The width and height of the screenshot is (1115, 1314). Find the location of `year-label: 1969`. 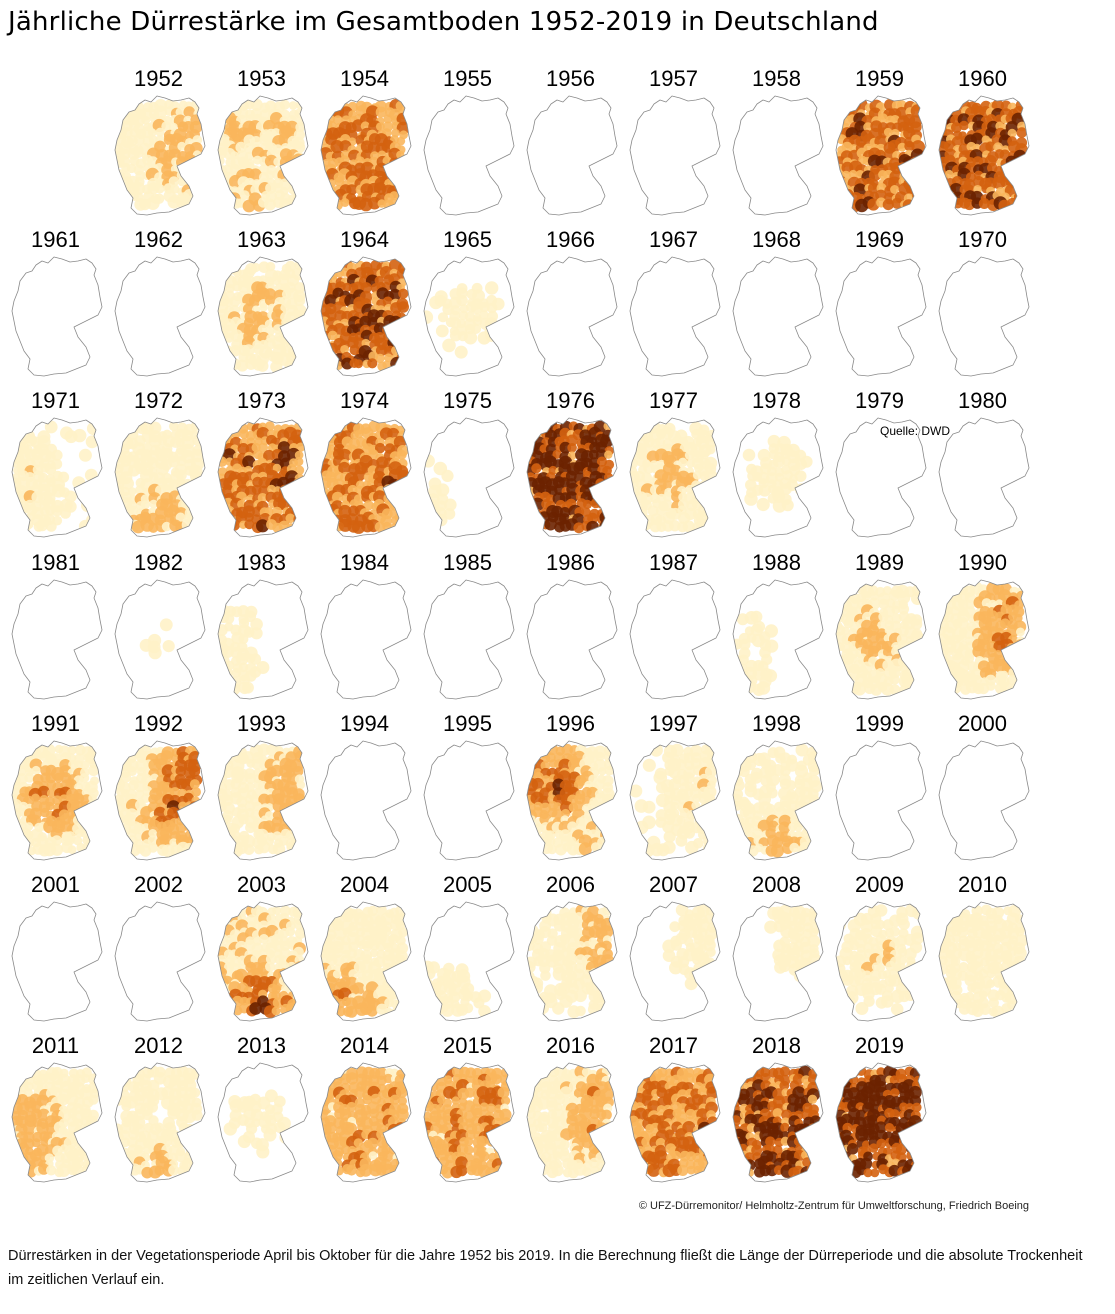

year-label: 1969 is located at coordinates (879, 240).